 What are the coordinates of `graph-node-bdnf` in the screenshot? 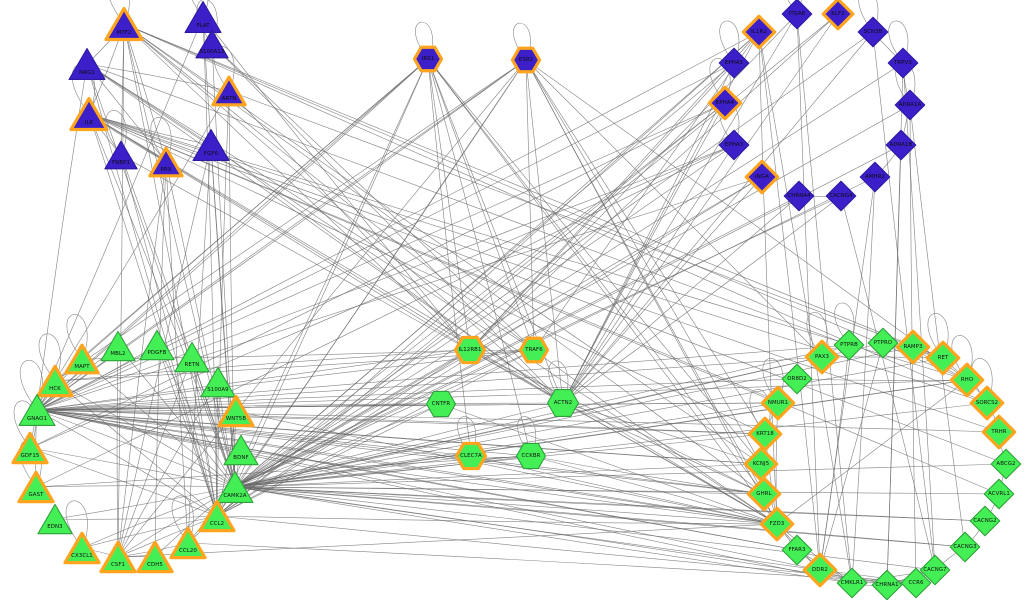 It's located at (241, 450).